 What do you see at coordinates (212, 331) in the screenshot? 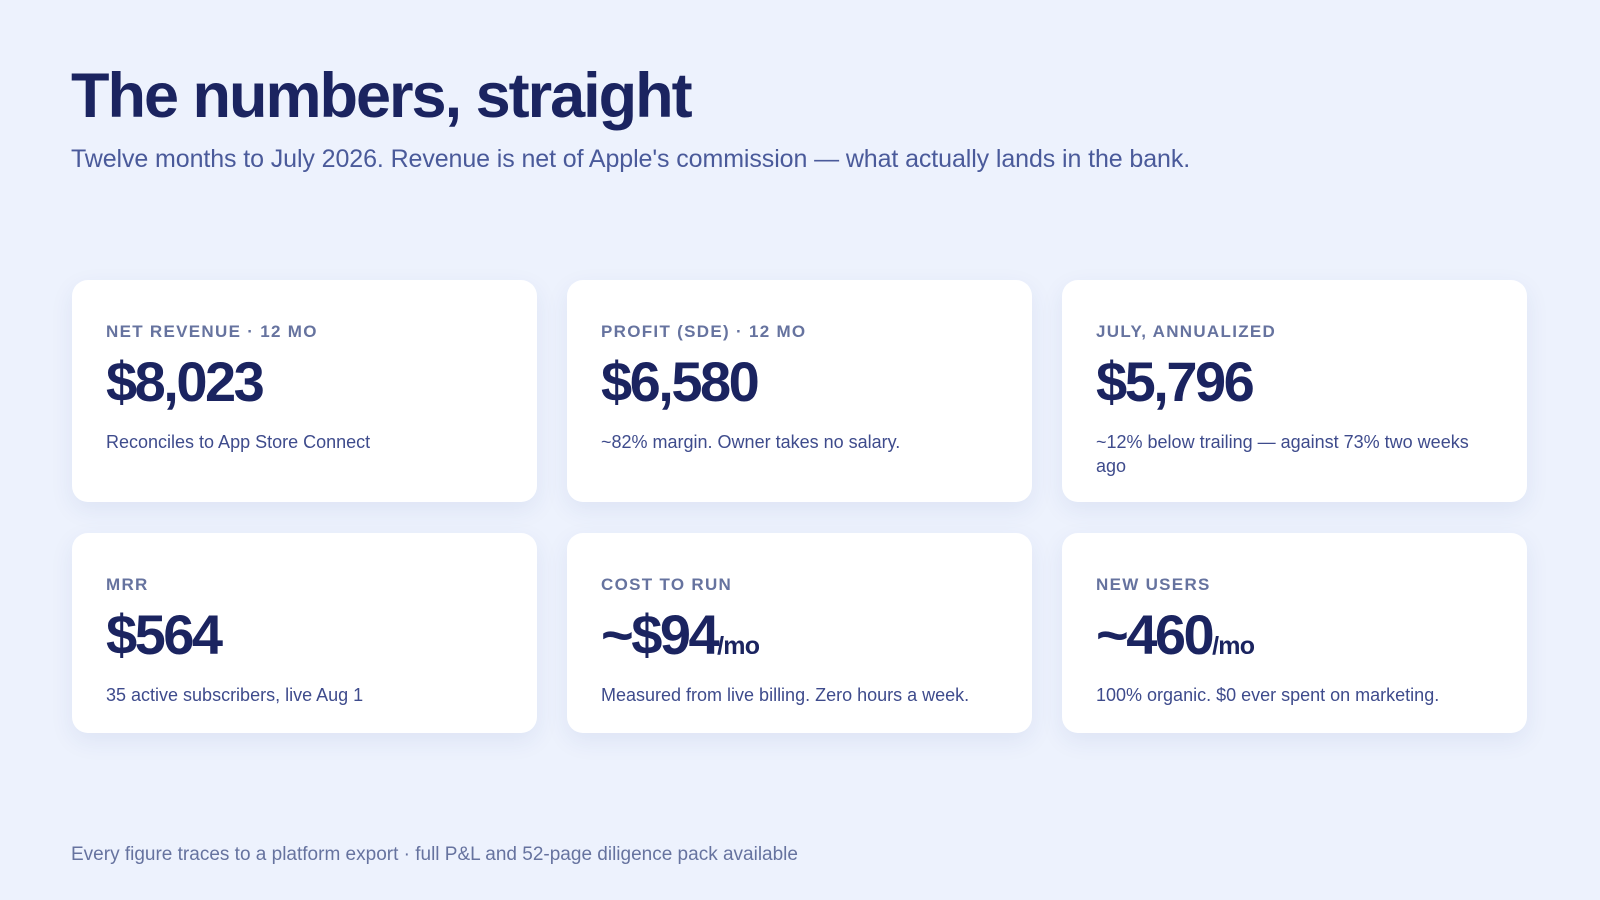
I see `metric-label: NET REVENUE · 12 MO` at bounding box center [212, 331].